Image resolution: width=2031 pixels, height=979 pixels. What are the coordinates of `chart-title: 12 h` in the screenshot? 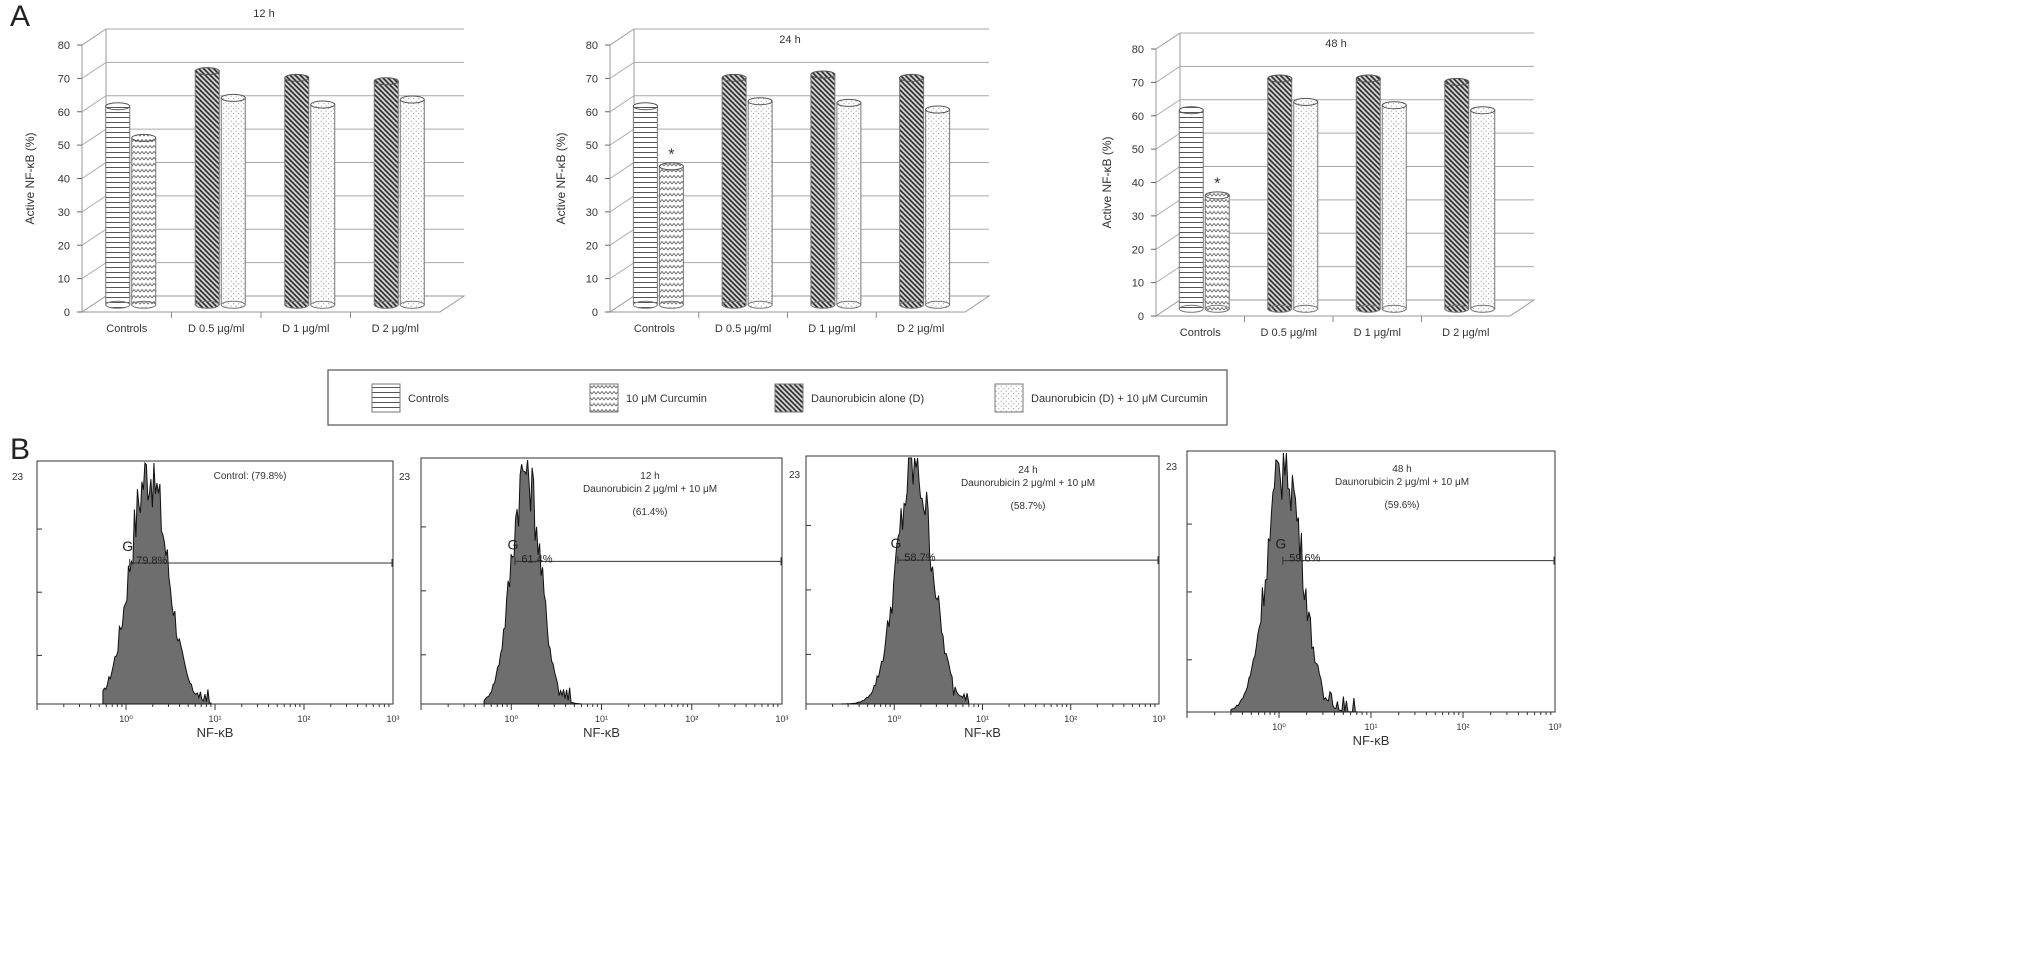 It's located at (263, 14).